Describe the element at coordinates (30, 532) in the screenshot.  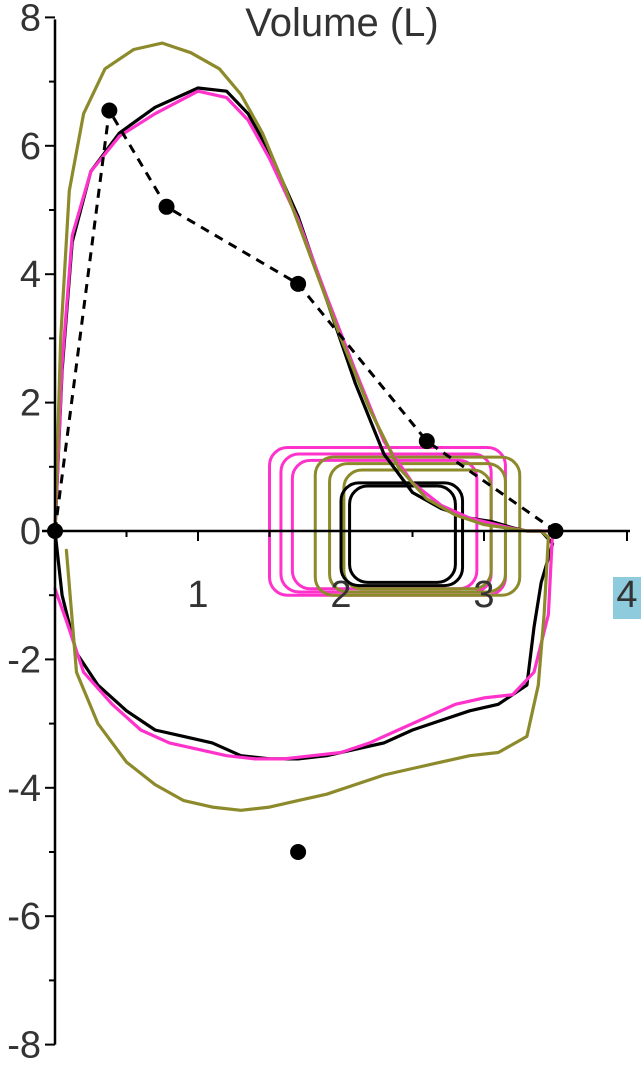
I see `y-tick-label: 0` at that location.